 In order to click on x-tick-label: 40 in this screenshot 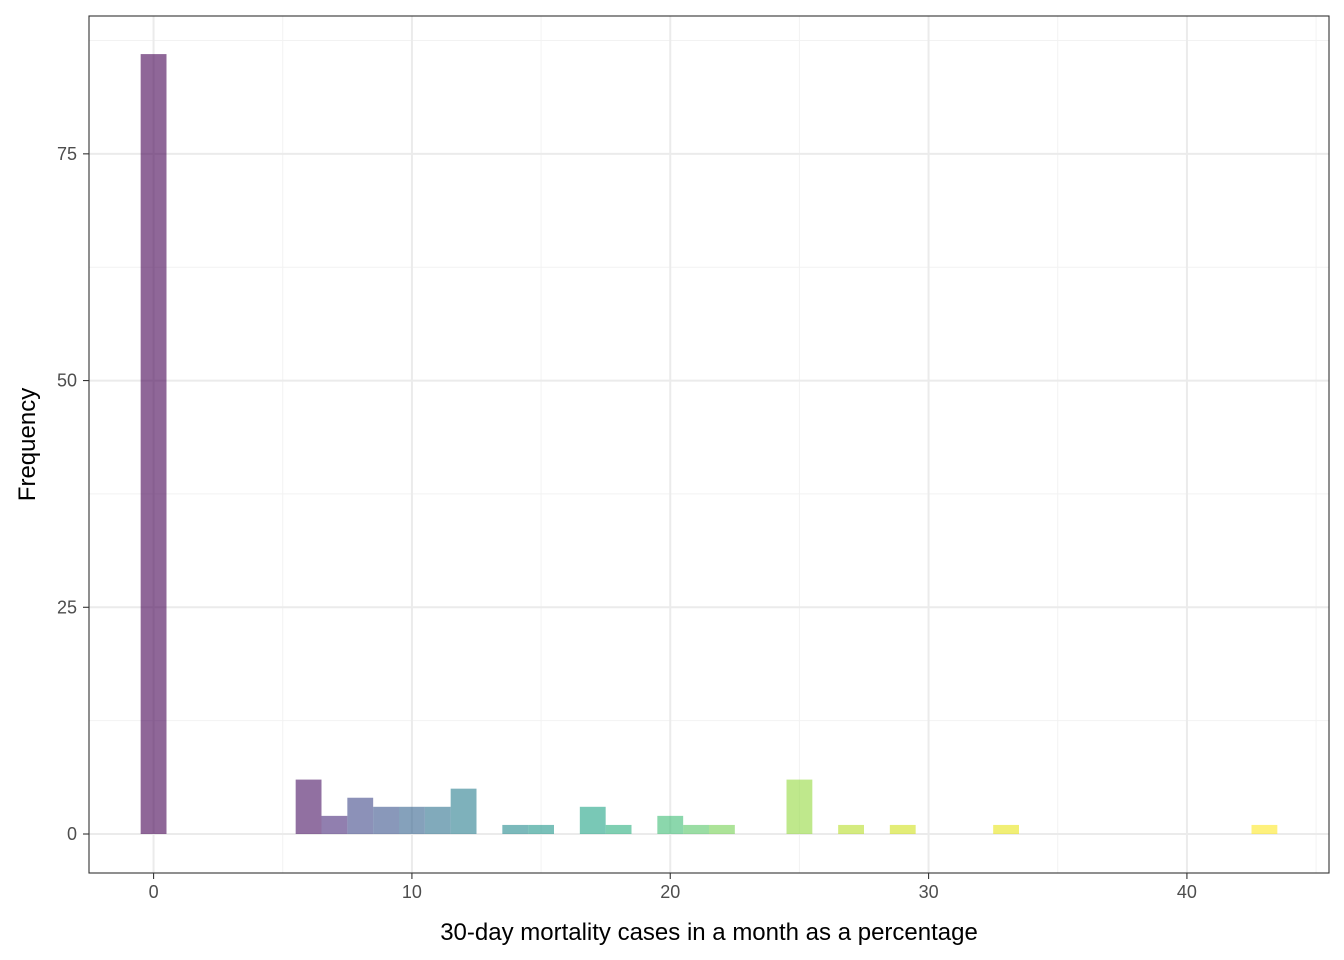, I will do `click(1187, 892)`.